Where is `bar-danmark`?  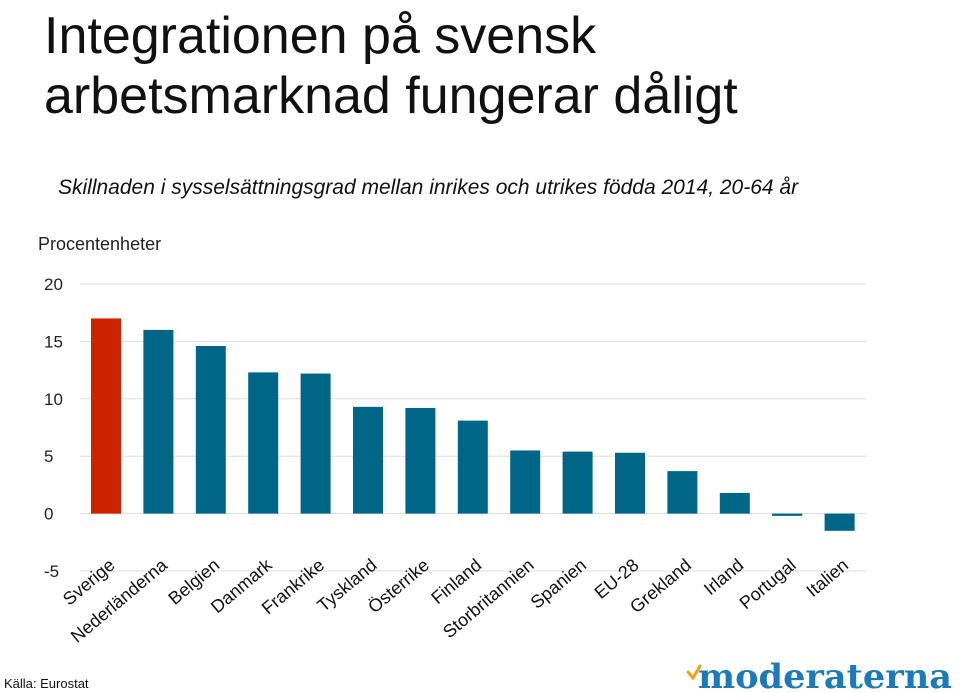 bar-danmark is located at coordinates (263, 443).